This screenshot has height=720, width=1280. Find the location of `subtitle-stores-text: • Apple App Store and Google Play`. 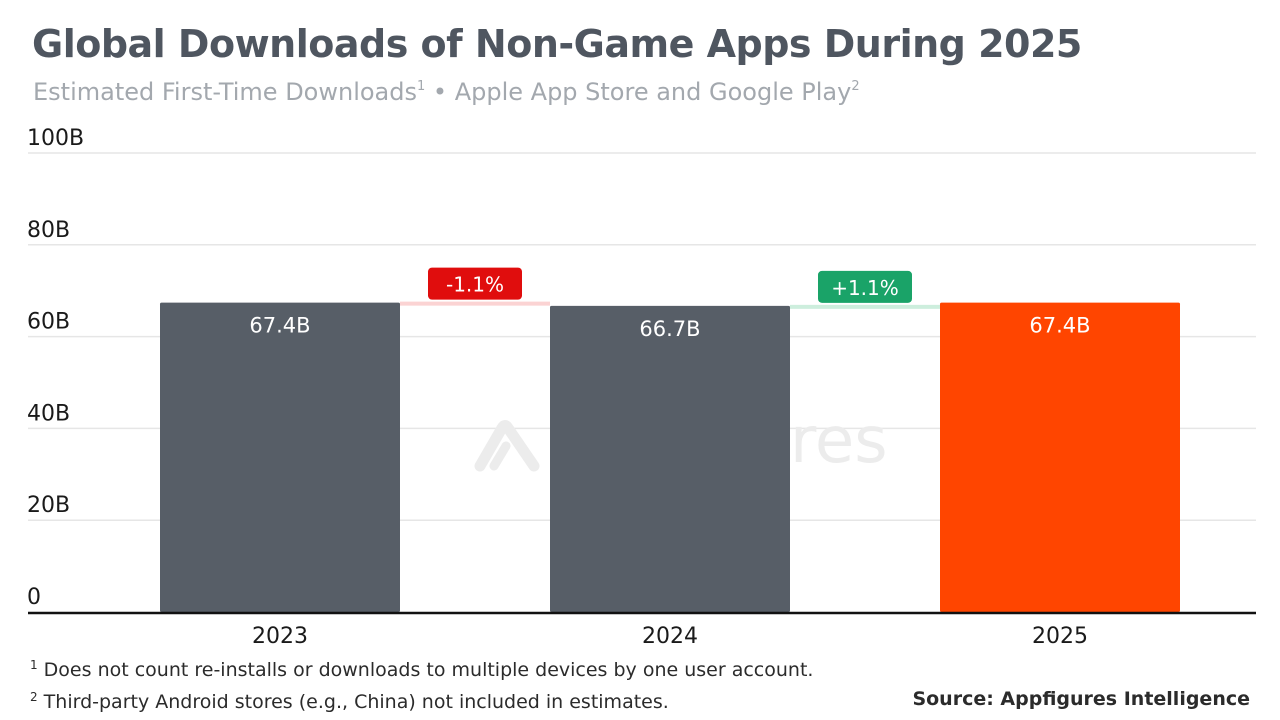

subtitle-stores-text: • Apple App Store and Google Play is located at coordinates (638, 92).